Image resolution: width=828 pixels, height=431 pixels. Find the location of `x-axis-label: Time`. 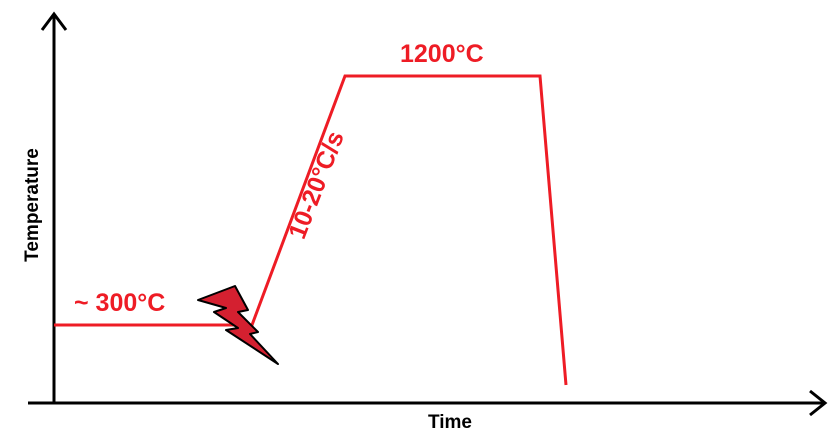

x-axis-label: Time is located at coordinates (450, 421).